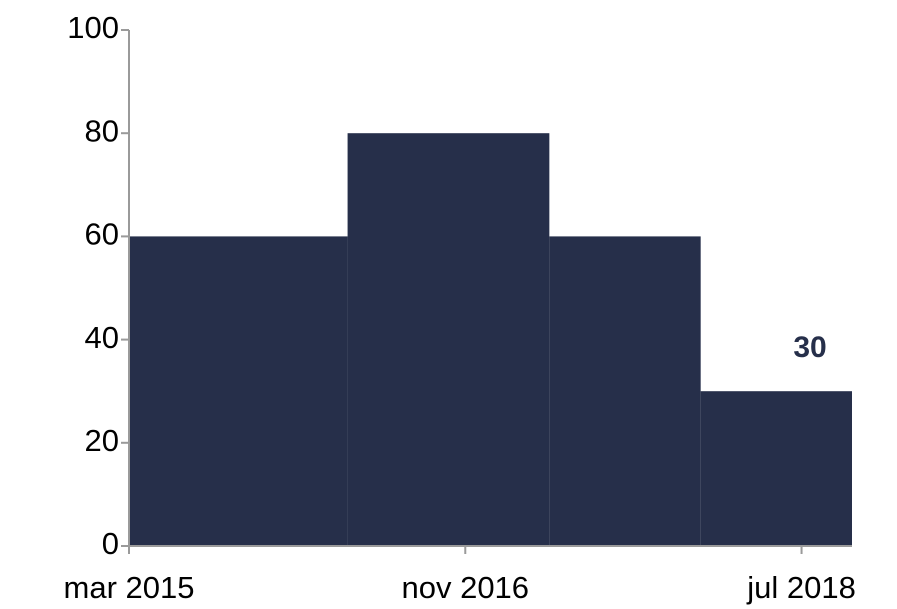 This screenshot has width=897, height=609. What do you see at coordinates (93, 27) in the screenshot?
I see `y-tick-label: 100` at bounding box center [93, 27].